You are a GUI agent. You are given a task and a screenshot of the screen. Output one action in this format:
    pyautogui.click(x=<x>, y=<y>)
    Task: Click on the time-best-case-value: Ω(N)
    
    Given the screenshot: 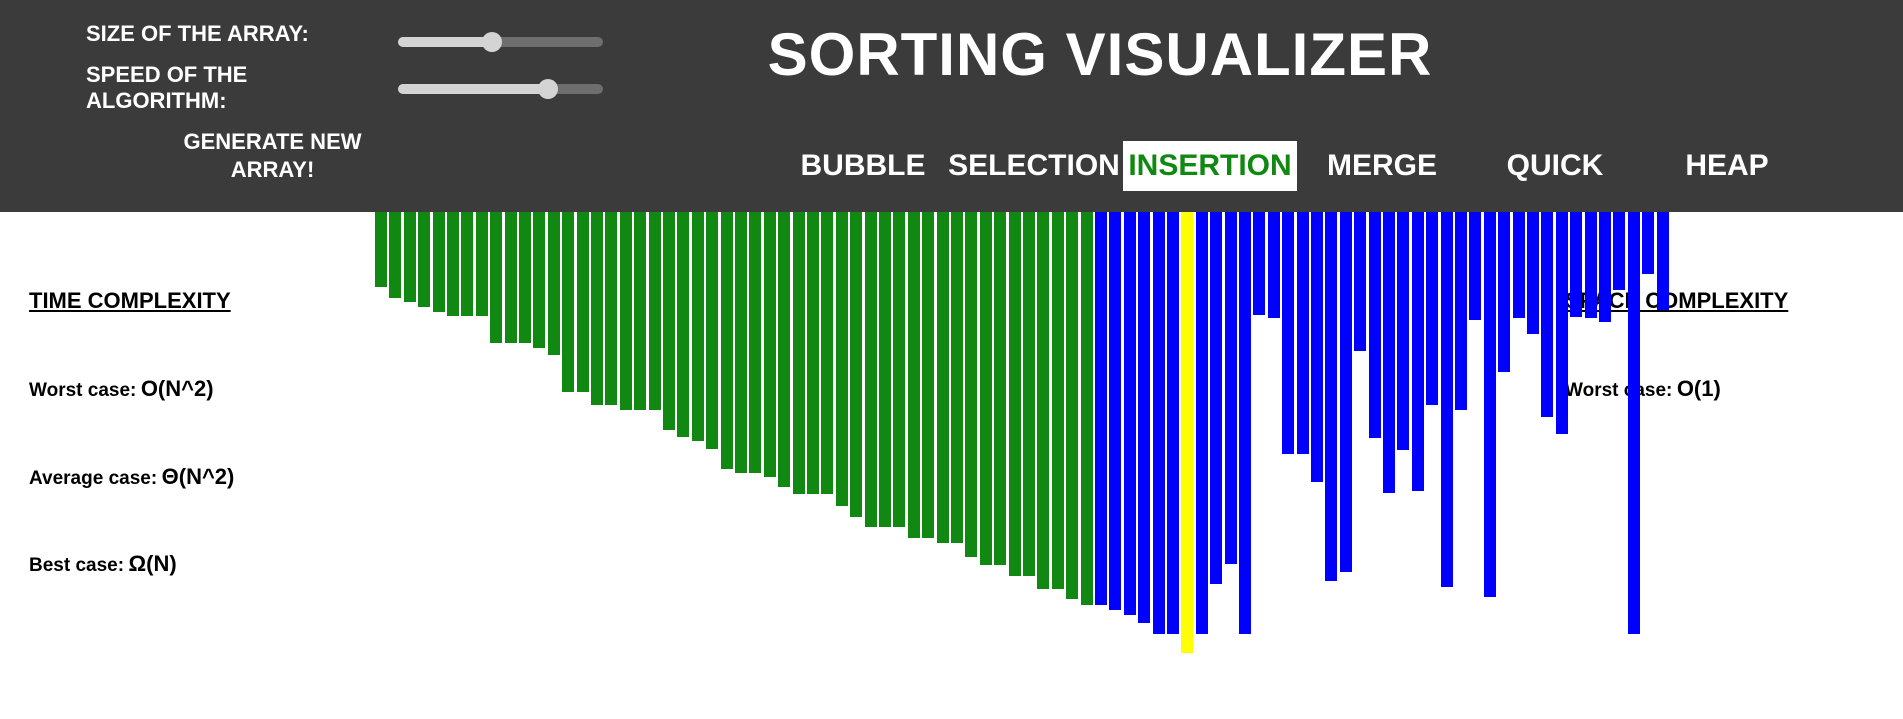 What is the action you would take?
    pyautogui.click(x=152, y=563)
    